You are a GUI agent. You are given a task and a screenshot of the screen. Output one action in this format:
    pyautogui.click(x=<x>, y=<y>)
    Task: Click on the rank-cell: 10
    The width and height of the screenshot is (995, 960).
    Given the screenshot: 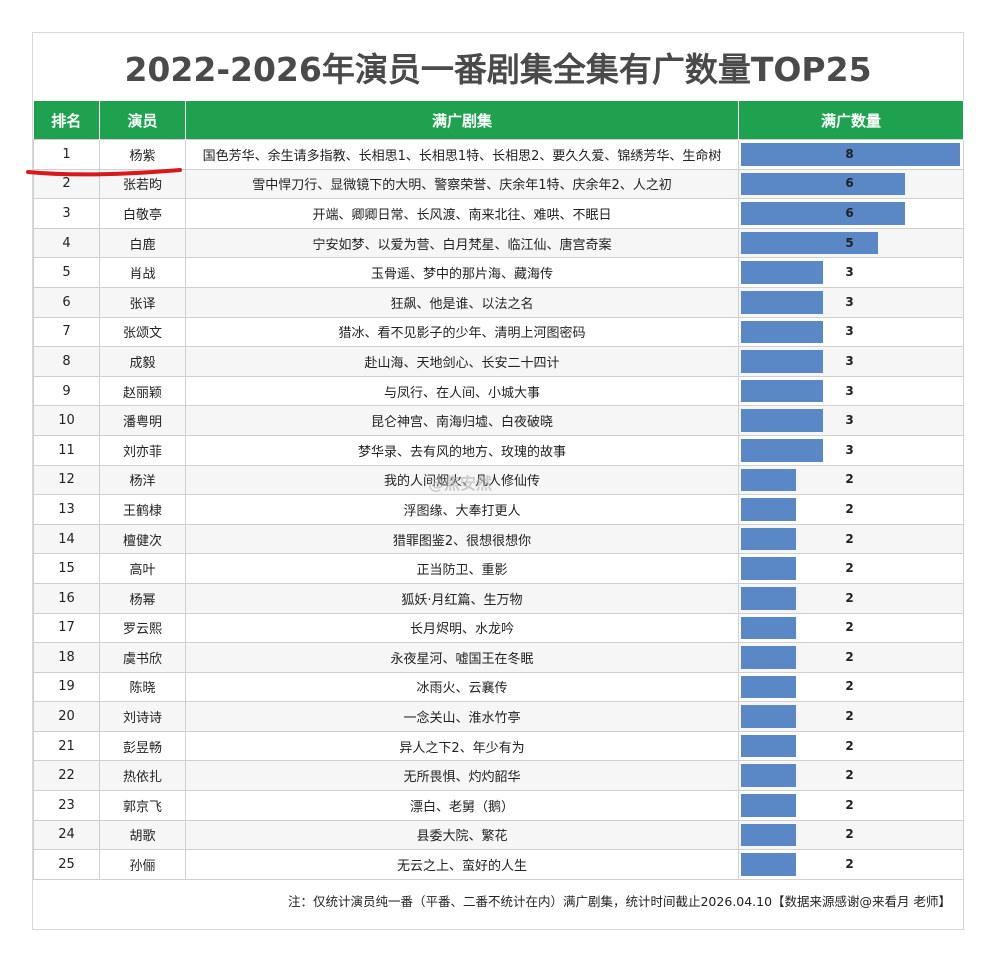 What is the action you would take?
    pyautogui.click(x=66, y=420)
    